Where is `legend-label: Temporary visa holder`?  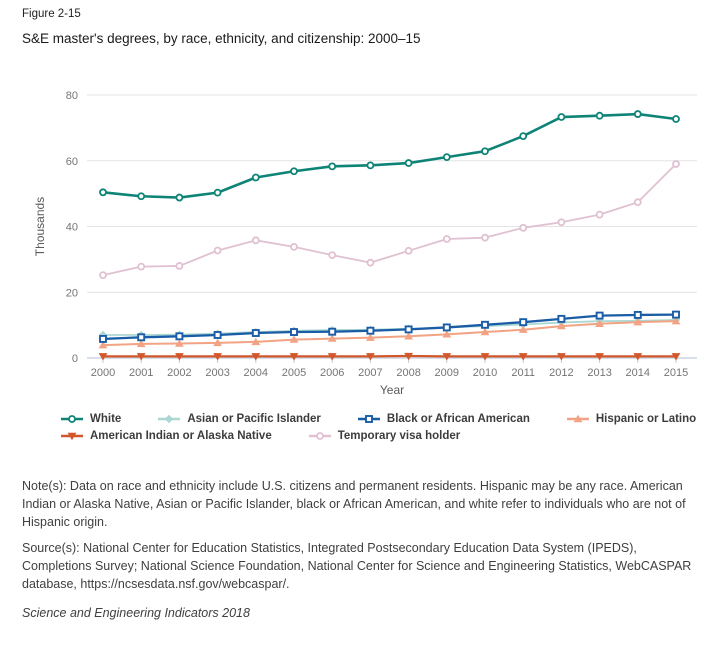
legend-label: Temporary visa holder is located at coordinates (399, 436).